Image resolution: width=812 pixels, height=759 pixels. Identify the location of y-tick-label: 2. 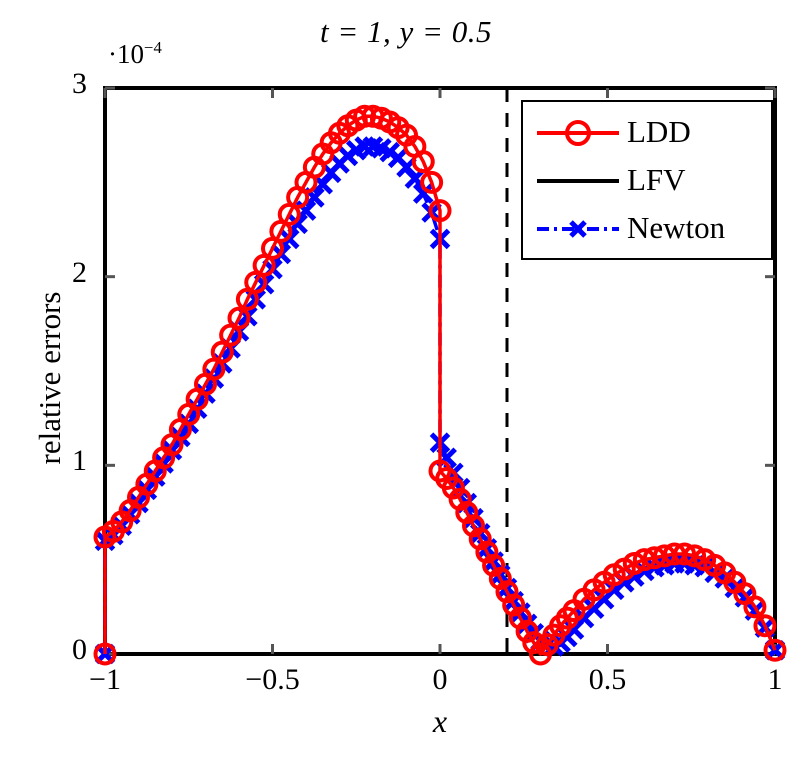
(79, 272).